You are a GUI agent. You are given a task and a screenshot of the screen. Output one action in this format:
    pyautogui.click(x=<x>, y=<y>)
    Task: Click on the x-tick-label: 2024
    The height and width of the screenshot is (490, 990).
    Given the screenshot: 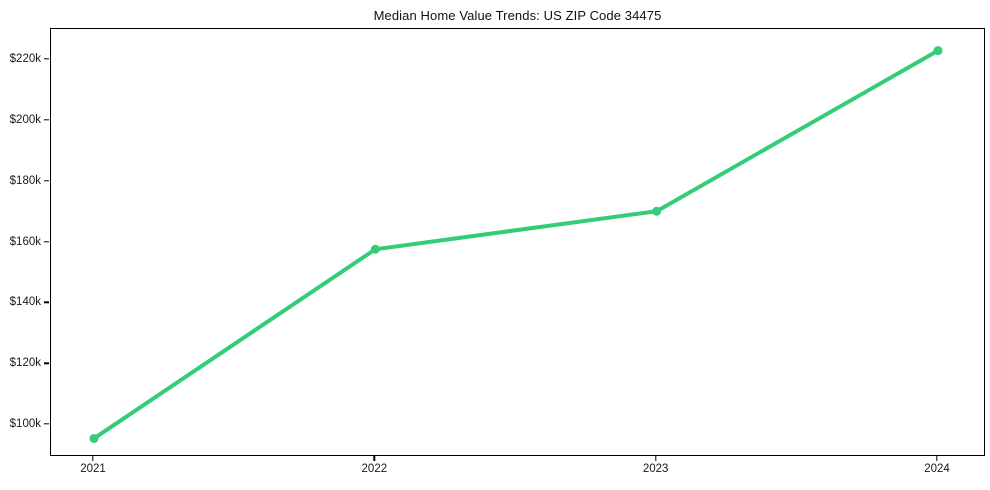 What is the action you would take?
    pyautogui.click(x=937, y=469)
    